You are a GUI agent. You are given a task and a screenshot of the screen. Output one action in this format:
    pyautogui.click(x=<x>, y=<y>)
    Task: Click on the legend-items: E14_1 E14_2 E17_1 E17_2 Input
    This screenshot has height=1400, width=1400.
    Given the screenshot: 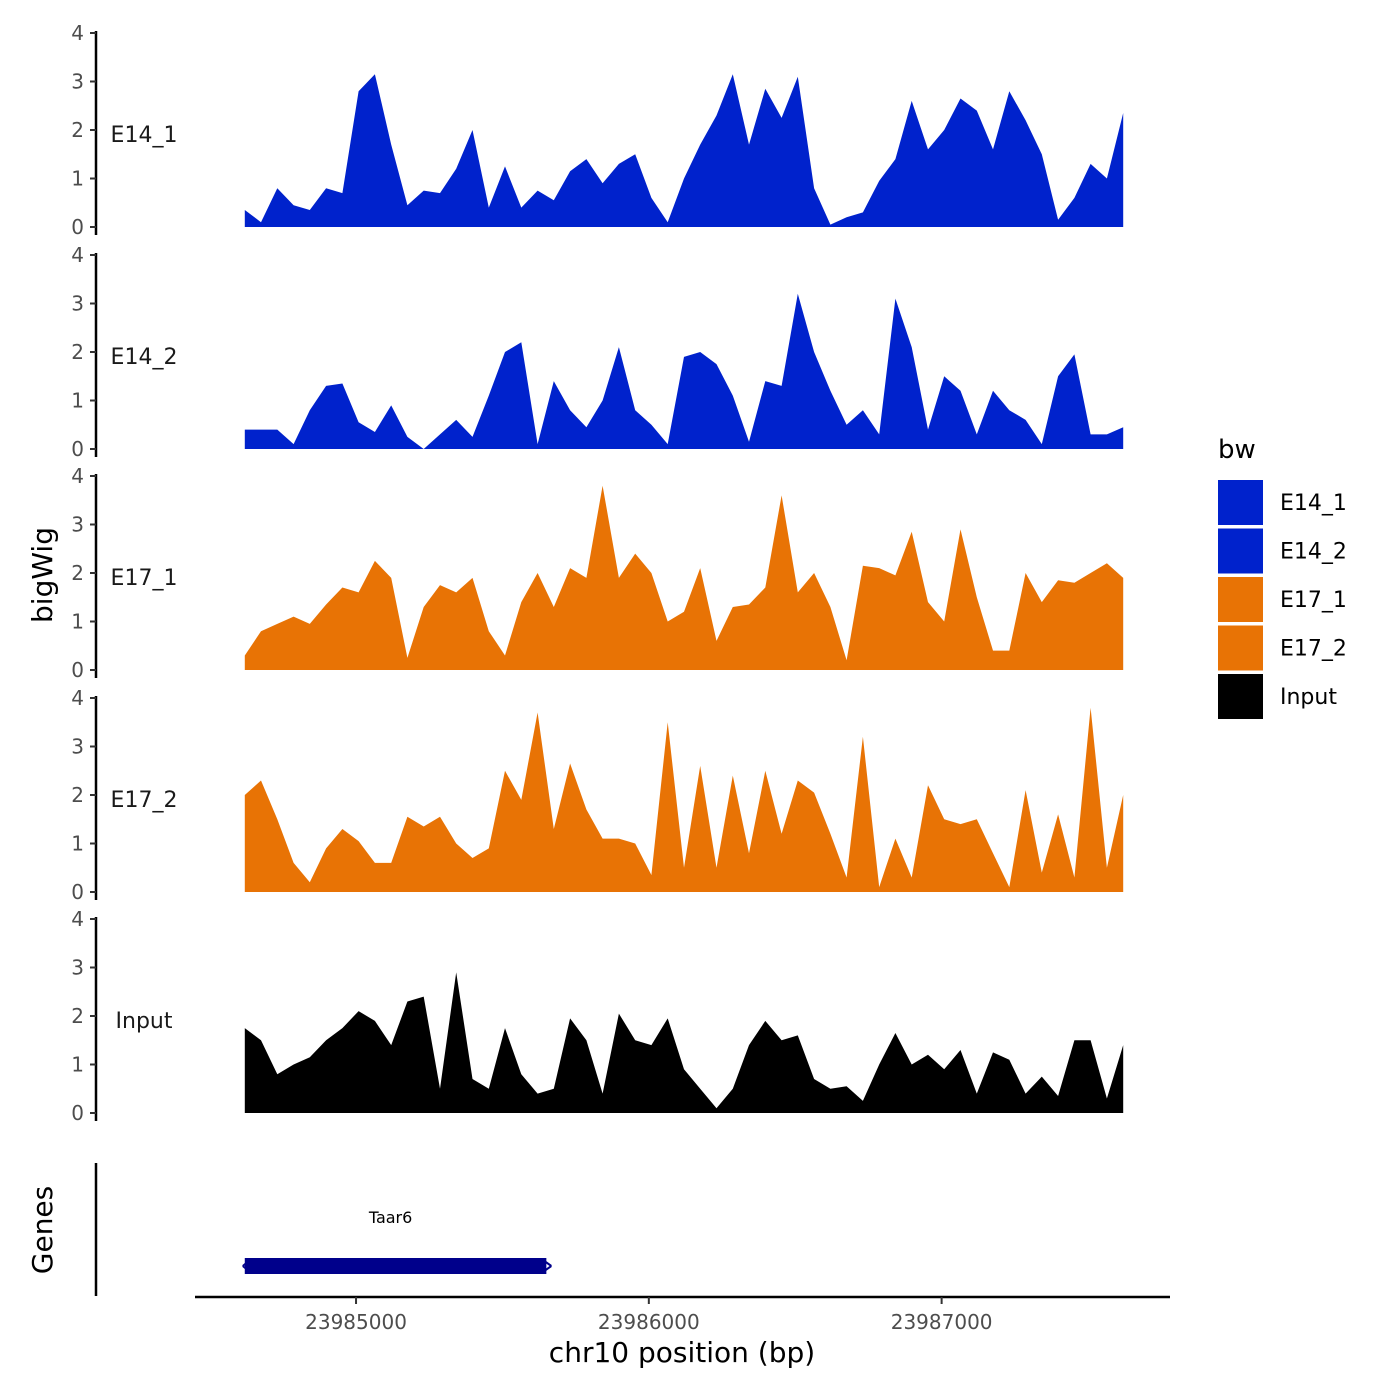 What is the action you would take?
    pyautogui.click(x=1282, y=599)
    